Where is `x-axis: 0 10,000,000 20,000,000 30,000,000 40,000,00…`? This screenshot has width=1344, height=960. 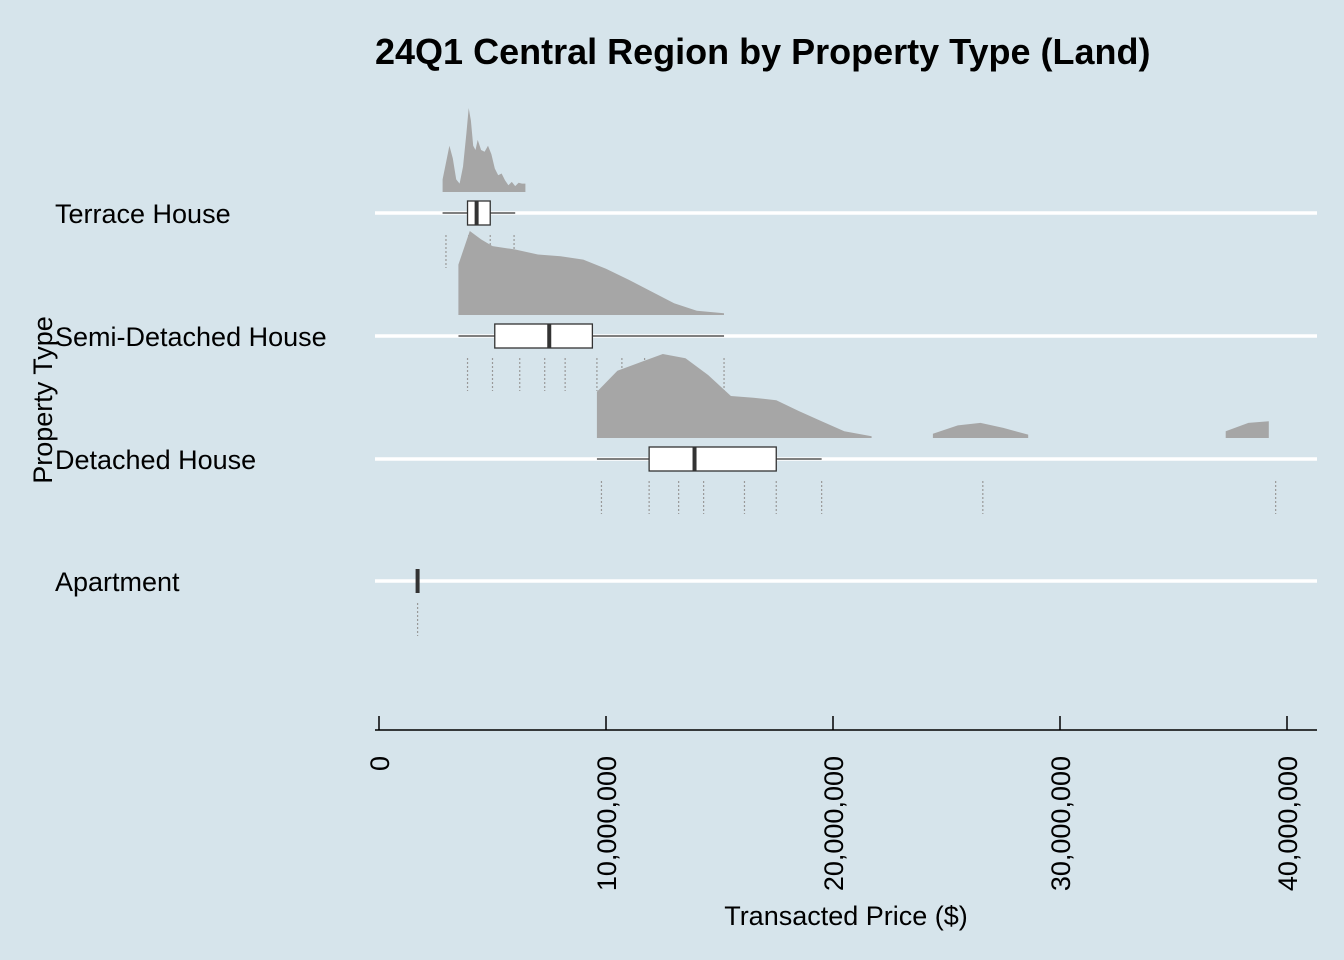 x-axis: 0 10,000,000 20,000,000 30,000,000 40,000,00… is located at coordinates (841, 803).